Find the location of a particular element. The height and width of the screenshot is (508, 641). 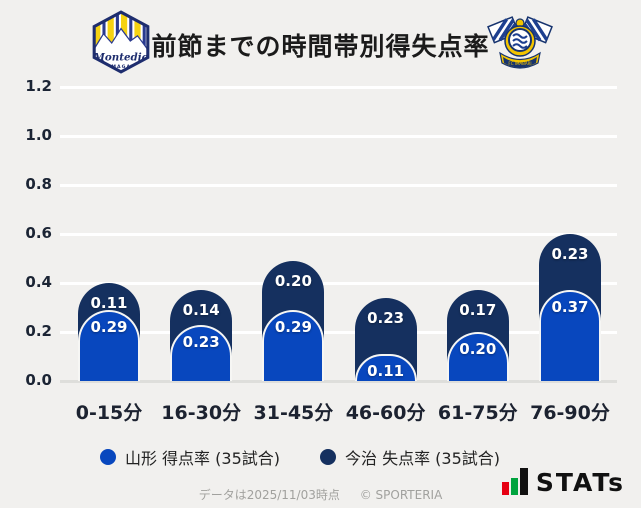

x-axis-label: 46-60分 is located at coordinates (385, 413).